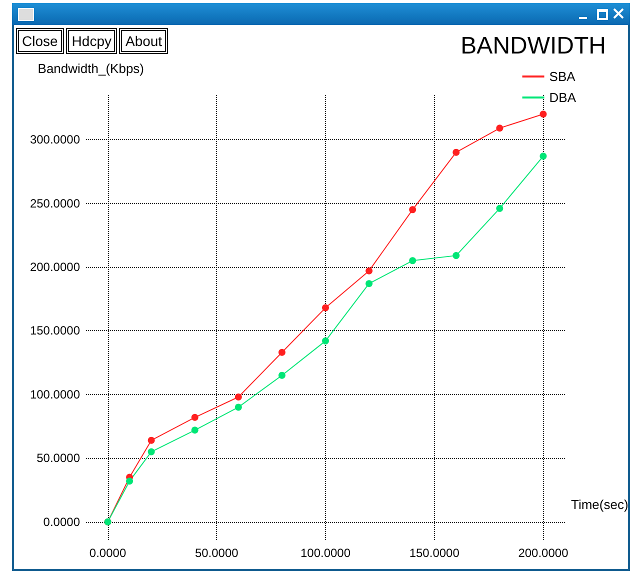 The height and width of the screenshot is (573, 639). I want to click on y-tick-label: 150.0000, so click(55, 331).